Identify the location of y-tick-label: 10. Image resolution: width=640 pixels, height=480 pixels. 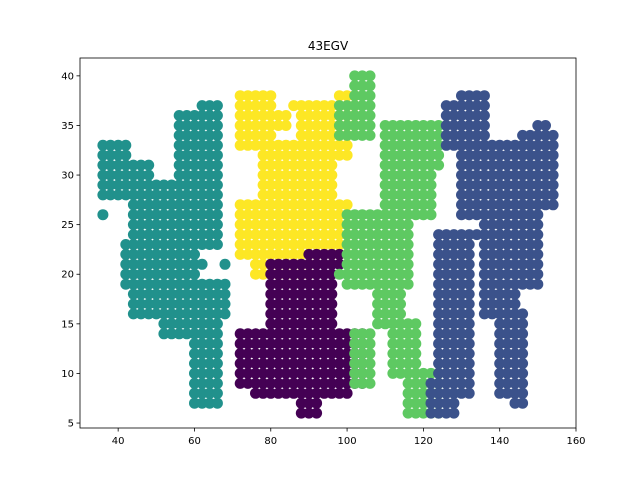
(67, 374).